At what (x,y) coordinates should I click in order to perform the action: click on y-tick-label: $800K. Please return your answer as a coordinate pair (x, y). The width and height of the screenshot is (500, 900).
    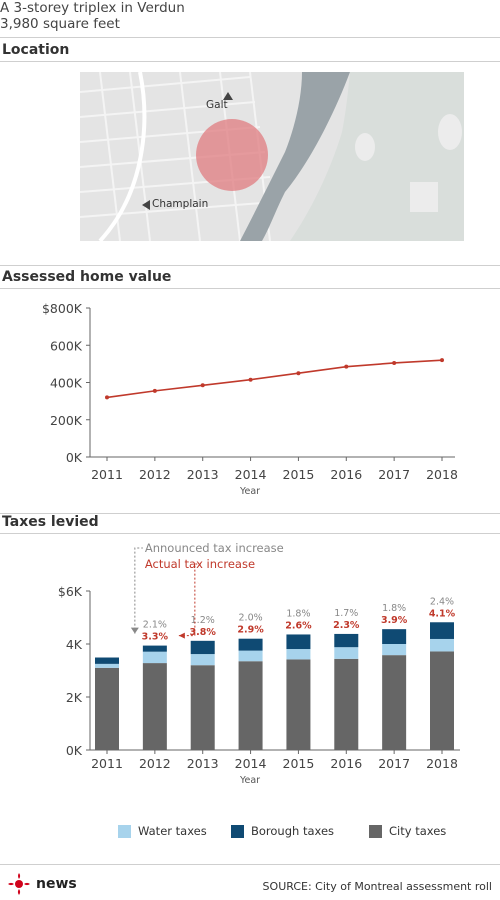
    Looking at the image, I should click on (62, 308).